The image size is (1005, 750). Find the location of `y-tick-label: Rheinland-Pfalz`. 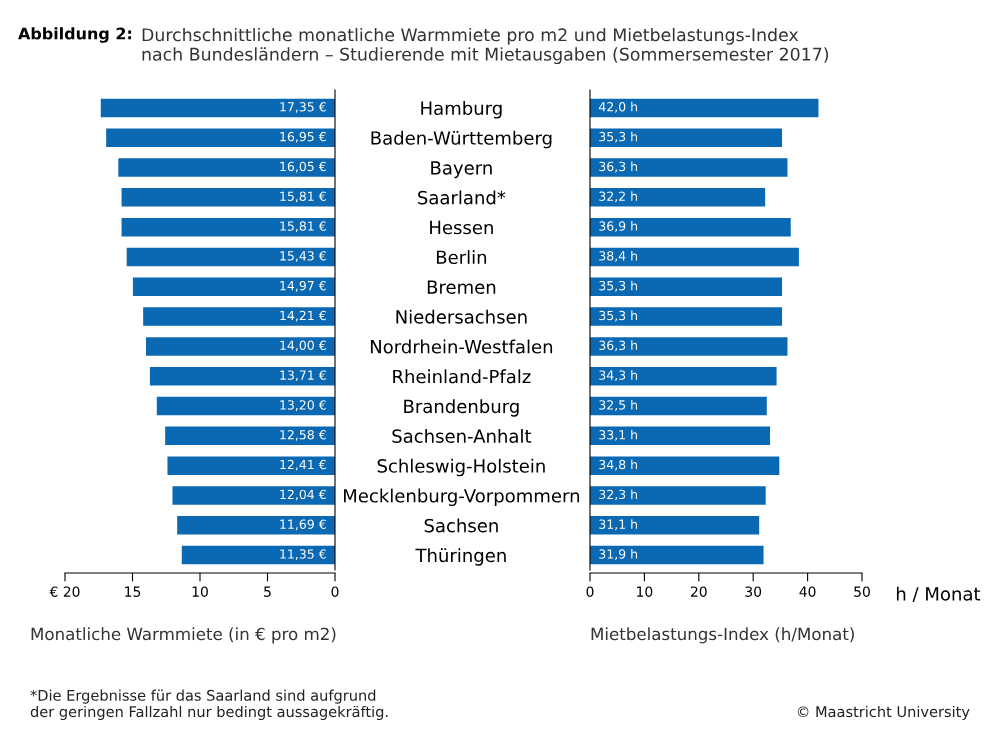

y-tick-label: Rheinland-Pfalz is located at coordinates (462, 376).